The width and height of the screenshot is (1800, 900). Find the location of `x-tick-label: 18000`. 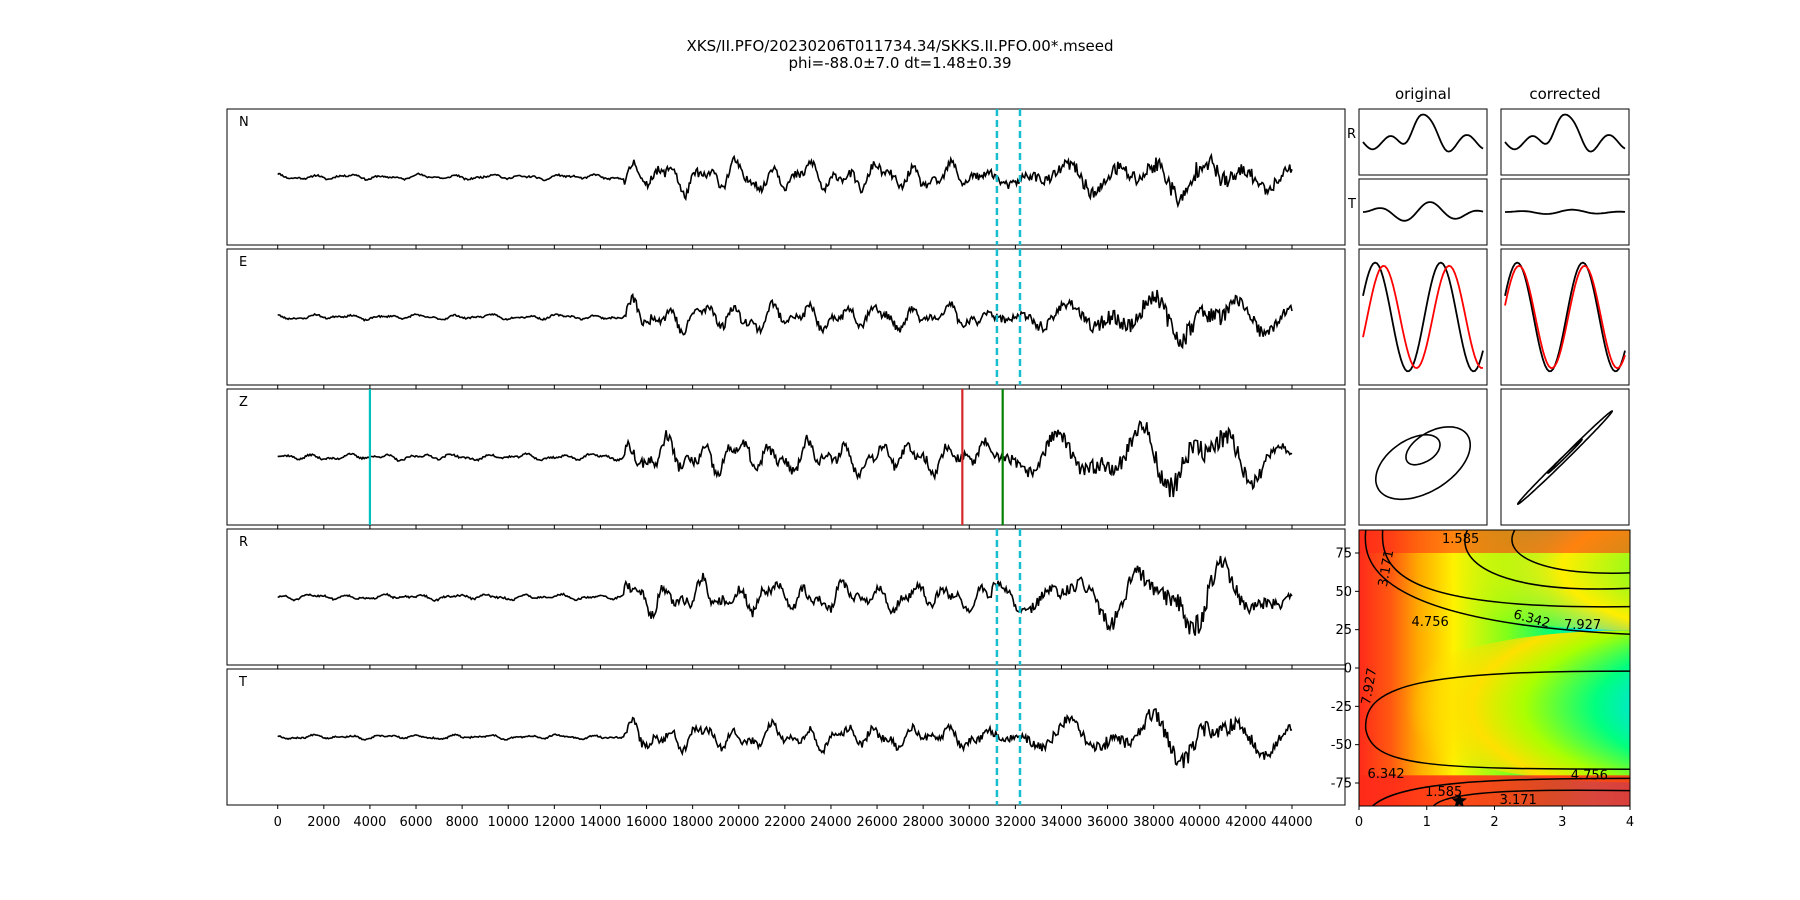

x-tick-label: 18000 is located at coordinates (692, 822).